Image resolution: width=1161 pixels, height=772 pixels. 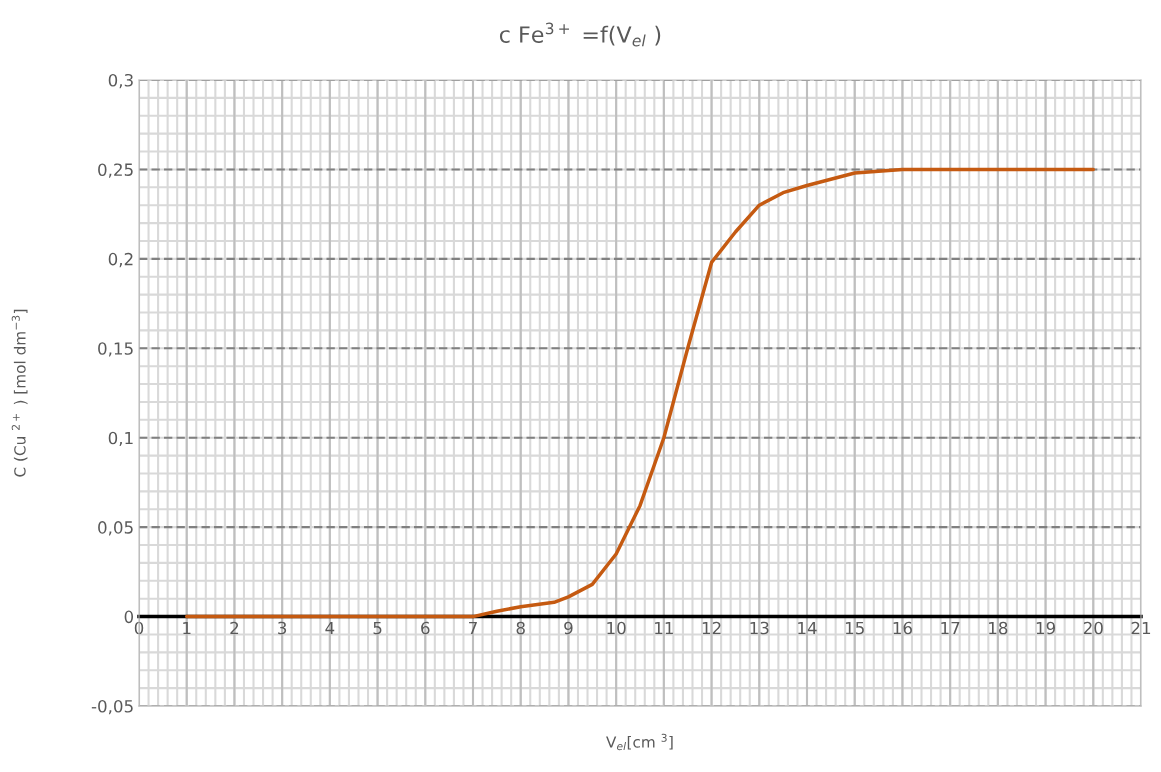 What do you see at coordinates (664, 628) in the screenshot?
I see `x-tick-label: 11` at bounding box center [664, 628].